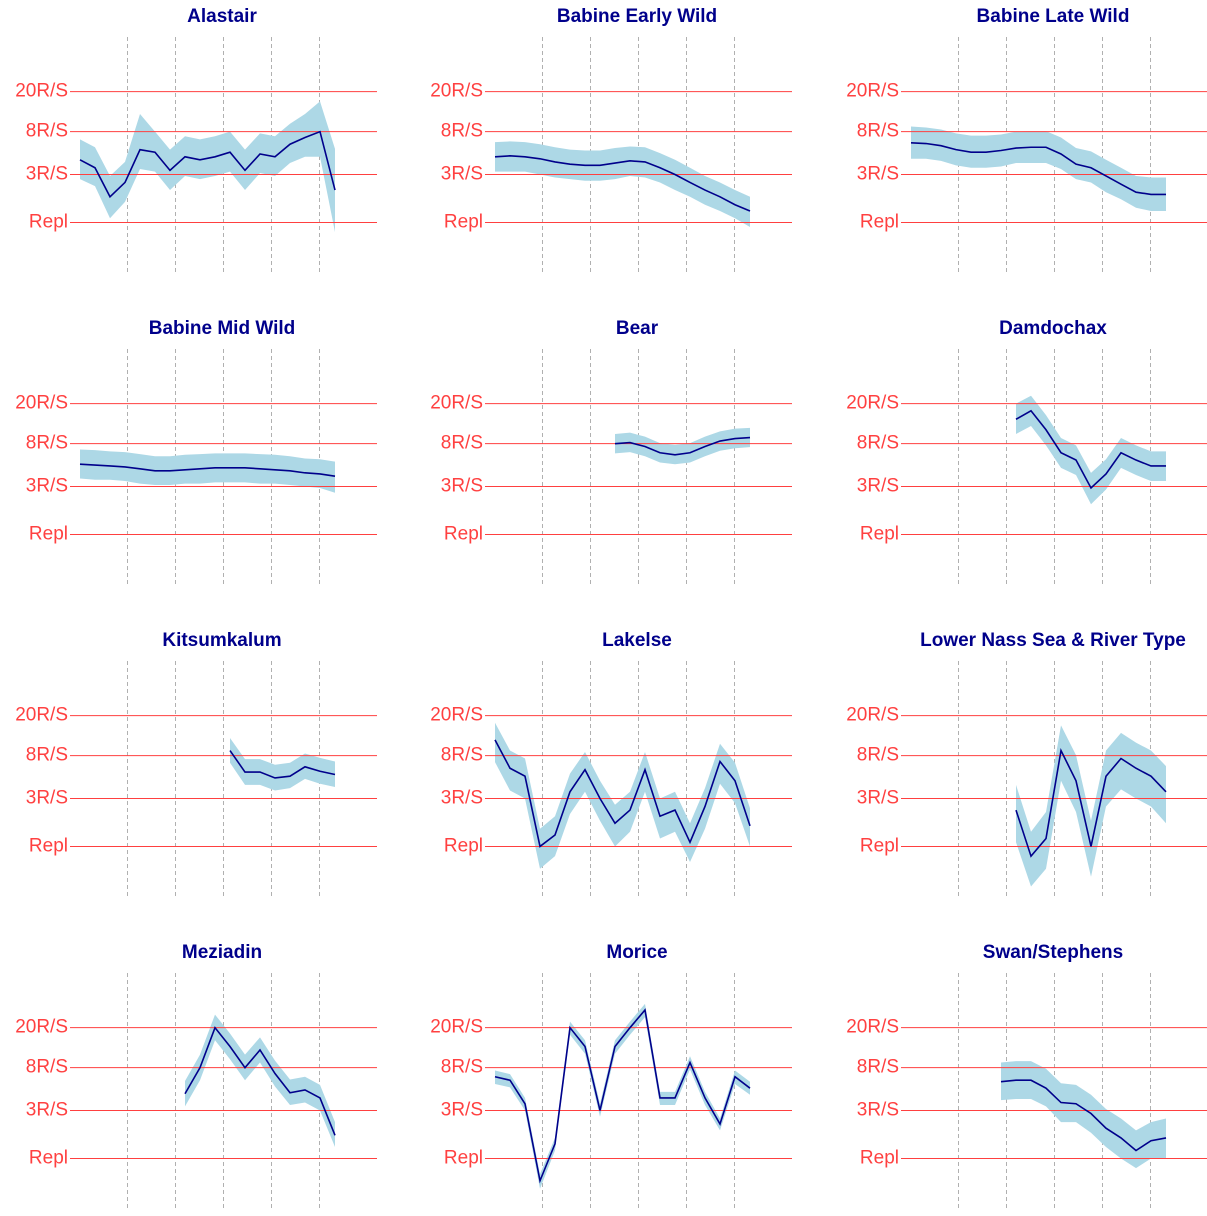 Image resolution: width=1207 pixels, height=1216 pixels. Describe the element at coordinates (221, 640) in the screenshot. I see `panel-title: Kitsumkalum` at that location.